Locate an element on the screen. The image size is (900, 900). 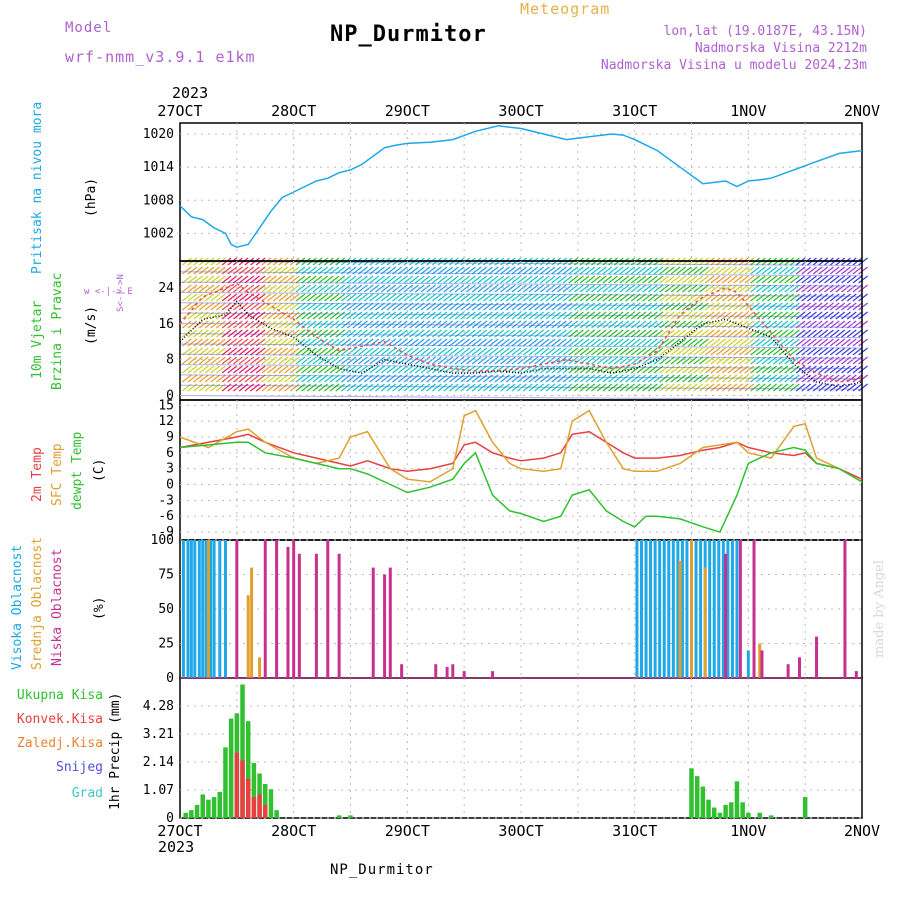
footer-station: NP_Durmitor is located at coordinates (382, 870).